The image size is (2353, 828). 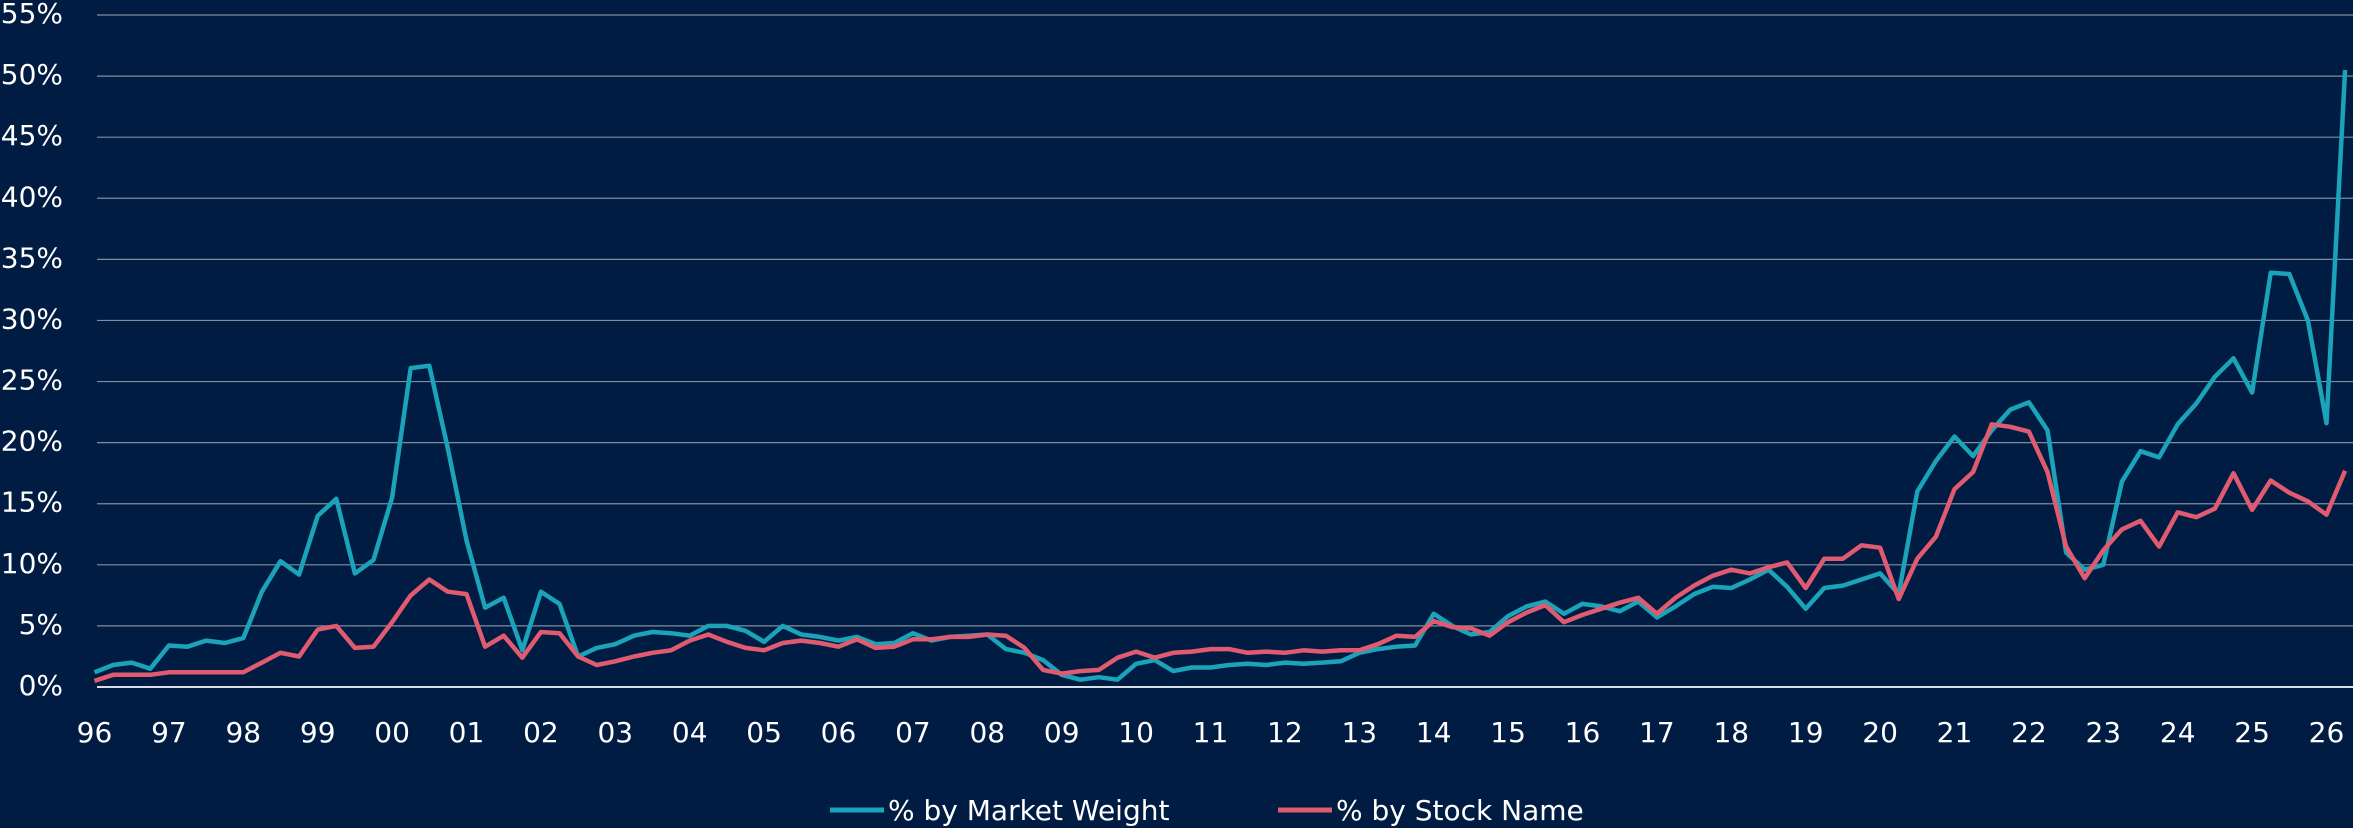 What do you see at coordinates (1508, 732) in the screenshot?
I see `x-tick-label: 15` at bounding box center [1508, 732].